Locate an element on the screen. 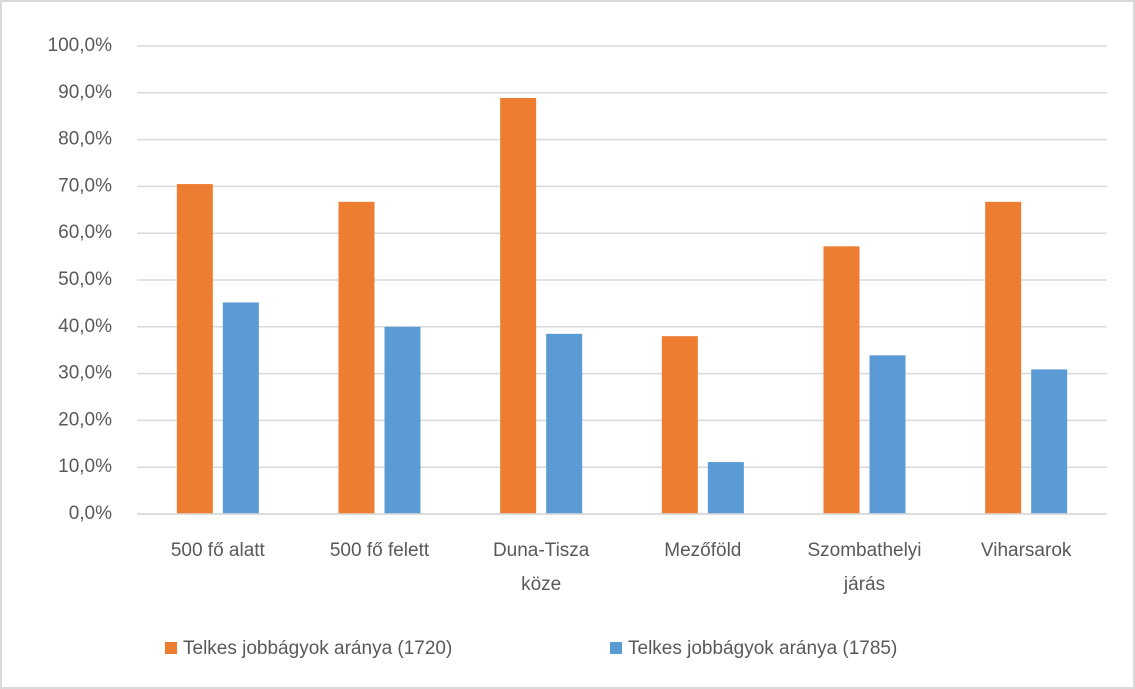 This screenshot has height=689, width=1135. y-tick-label: 10,0% is located at coordinates (85, 466).